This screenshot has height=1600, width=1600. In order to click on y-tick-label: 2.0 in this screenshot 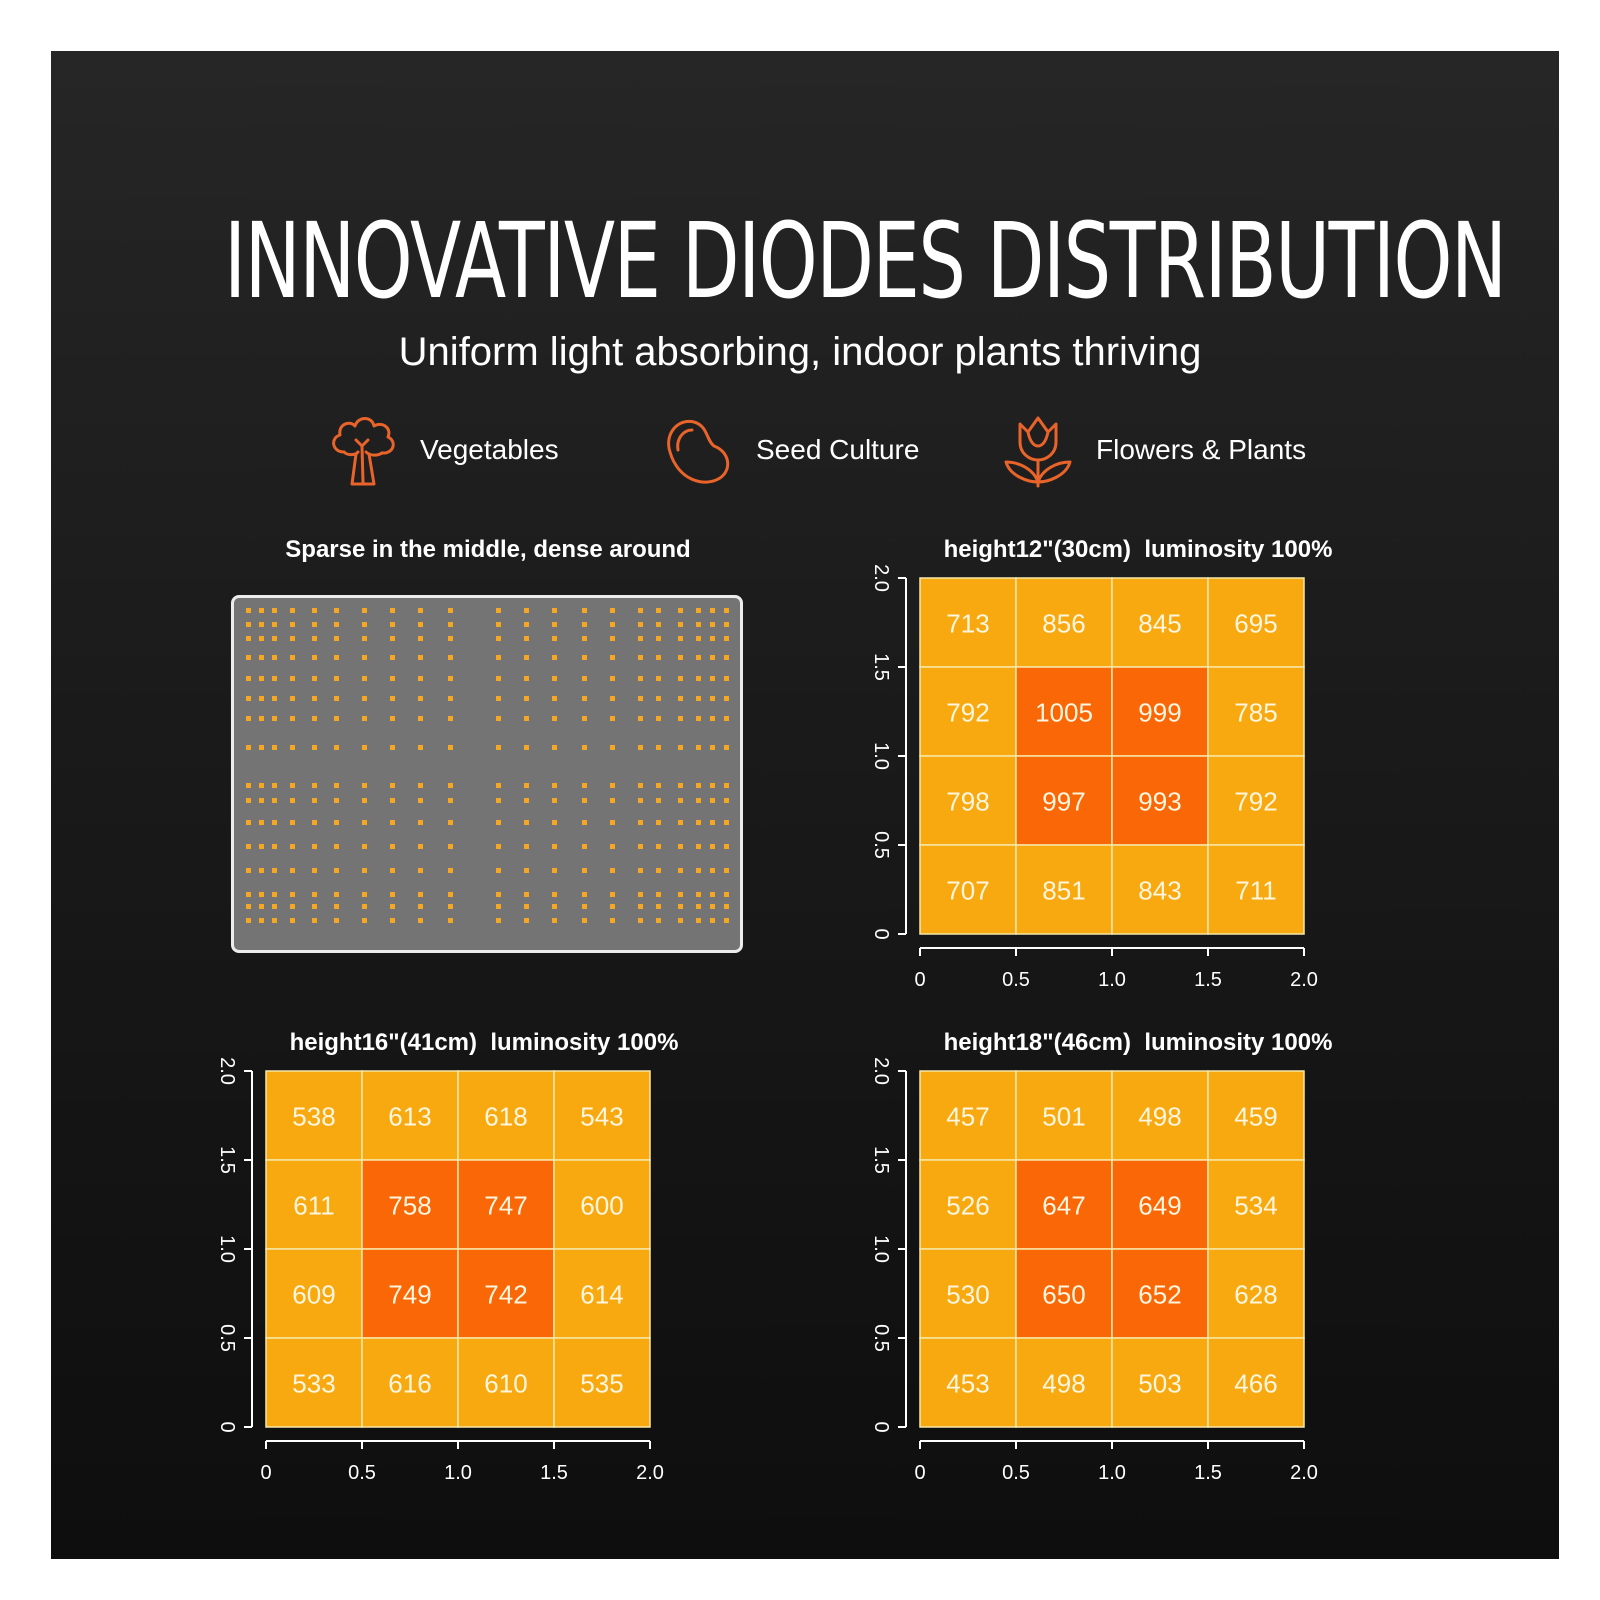, I will do `click(881, 578)`.